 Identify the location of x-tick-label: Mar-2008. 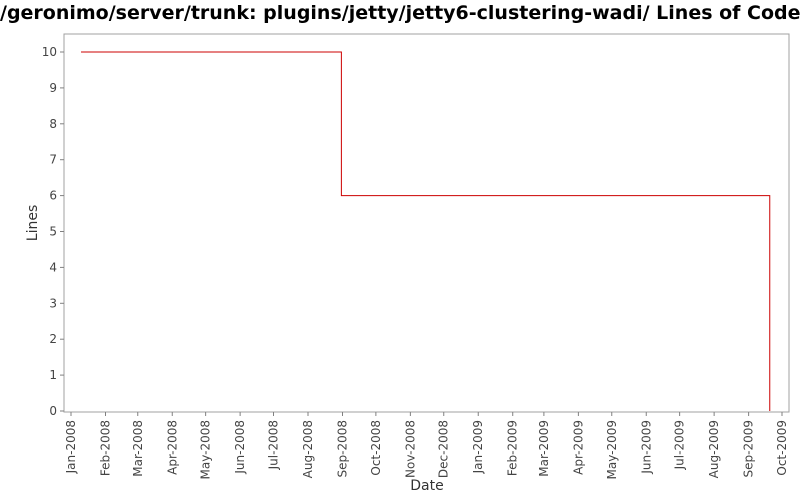
(138, 448).